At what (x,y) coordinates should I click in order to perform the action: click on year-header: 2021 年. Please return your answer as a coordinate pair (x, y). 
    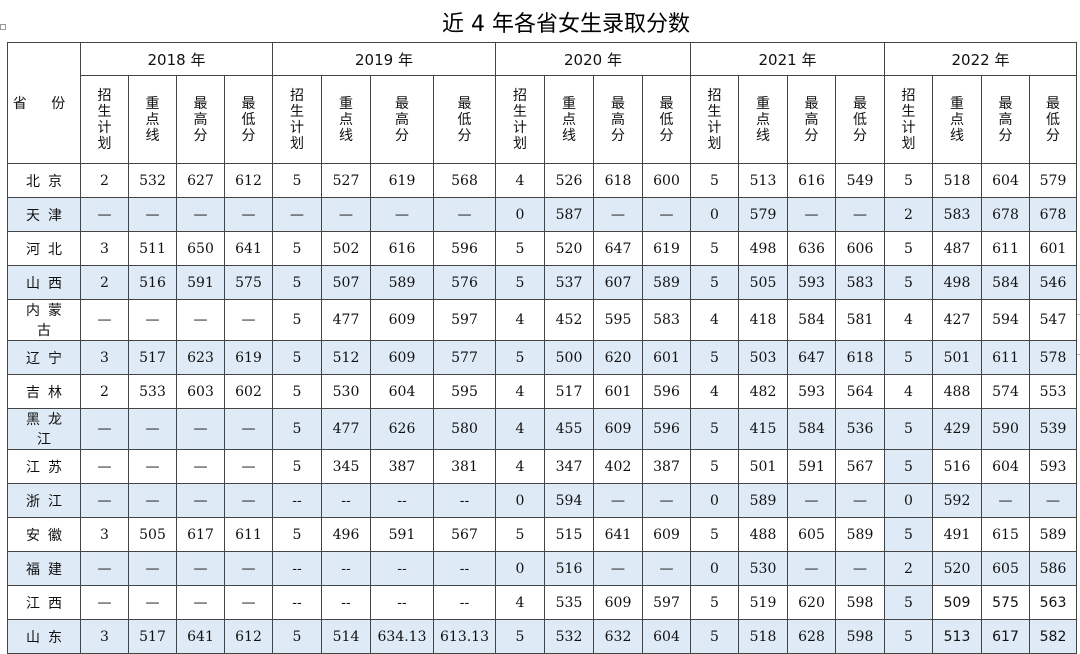
    Looking at the image, I should click on (787, 59).